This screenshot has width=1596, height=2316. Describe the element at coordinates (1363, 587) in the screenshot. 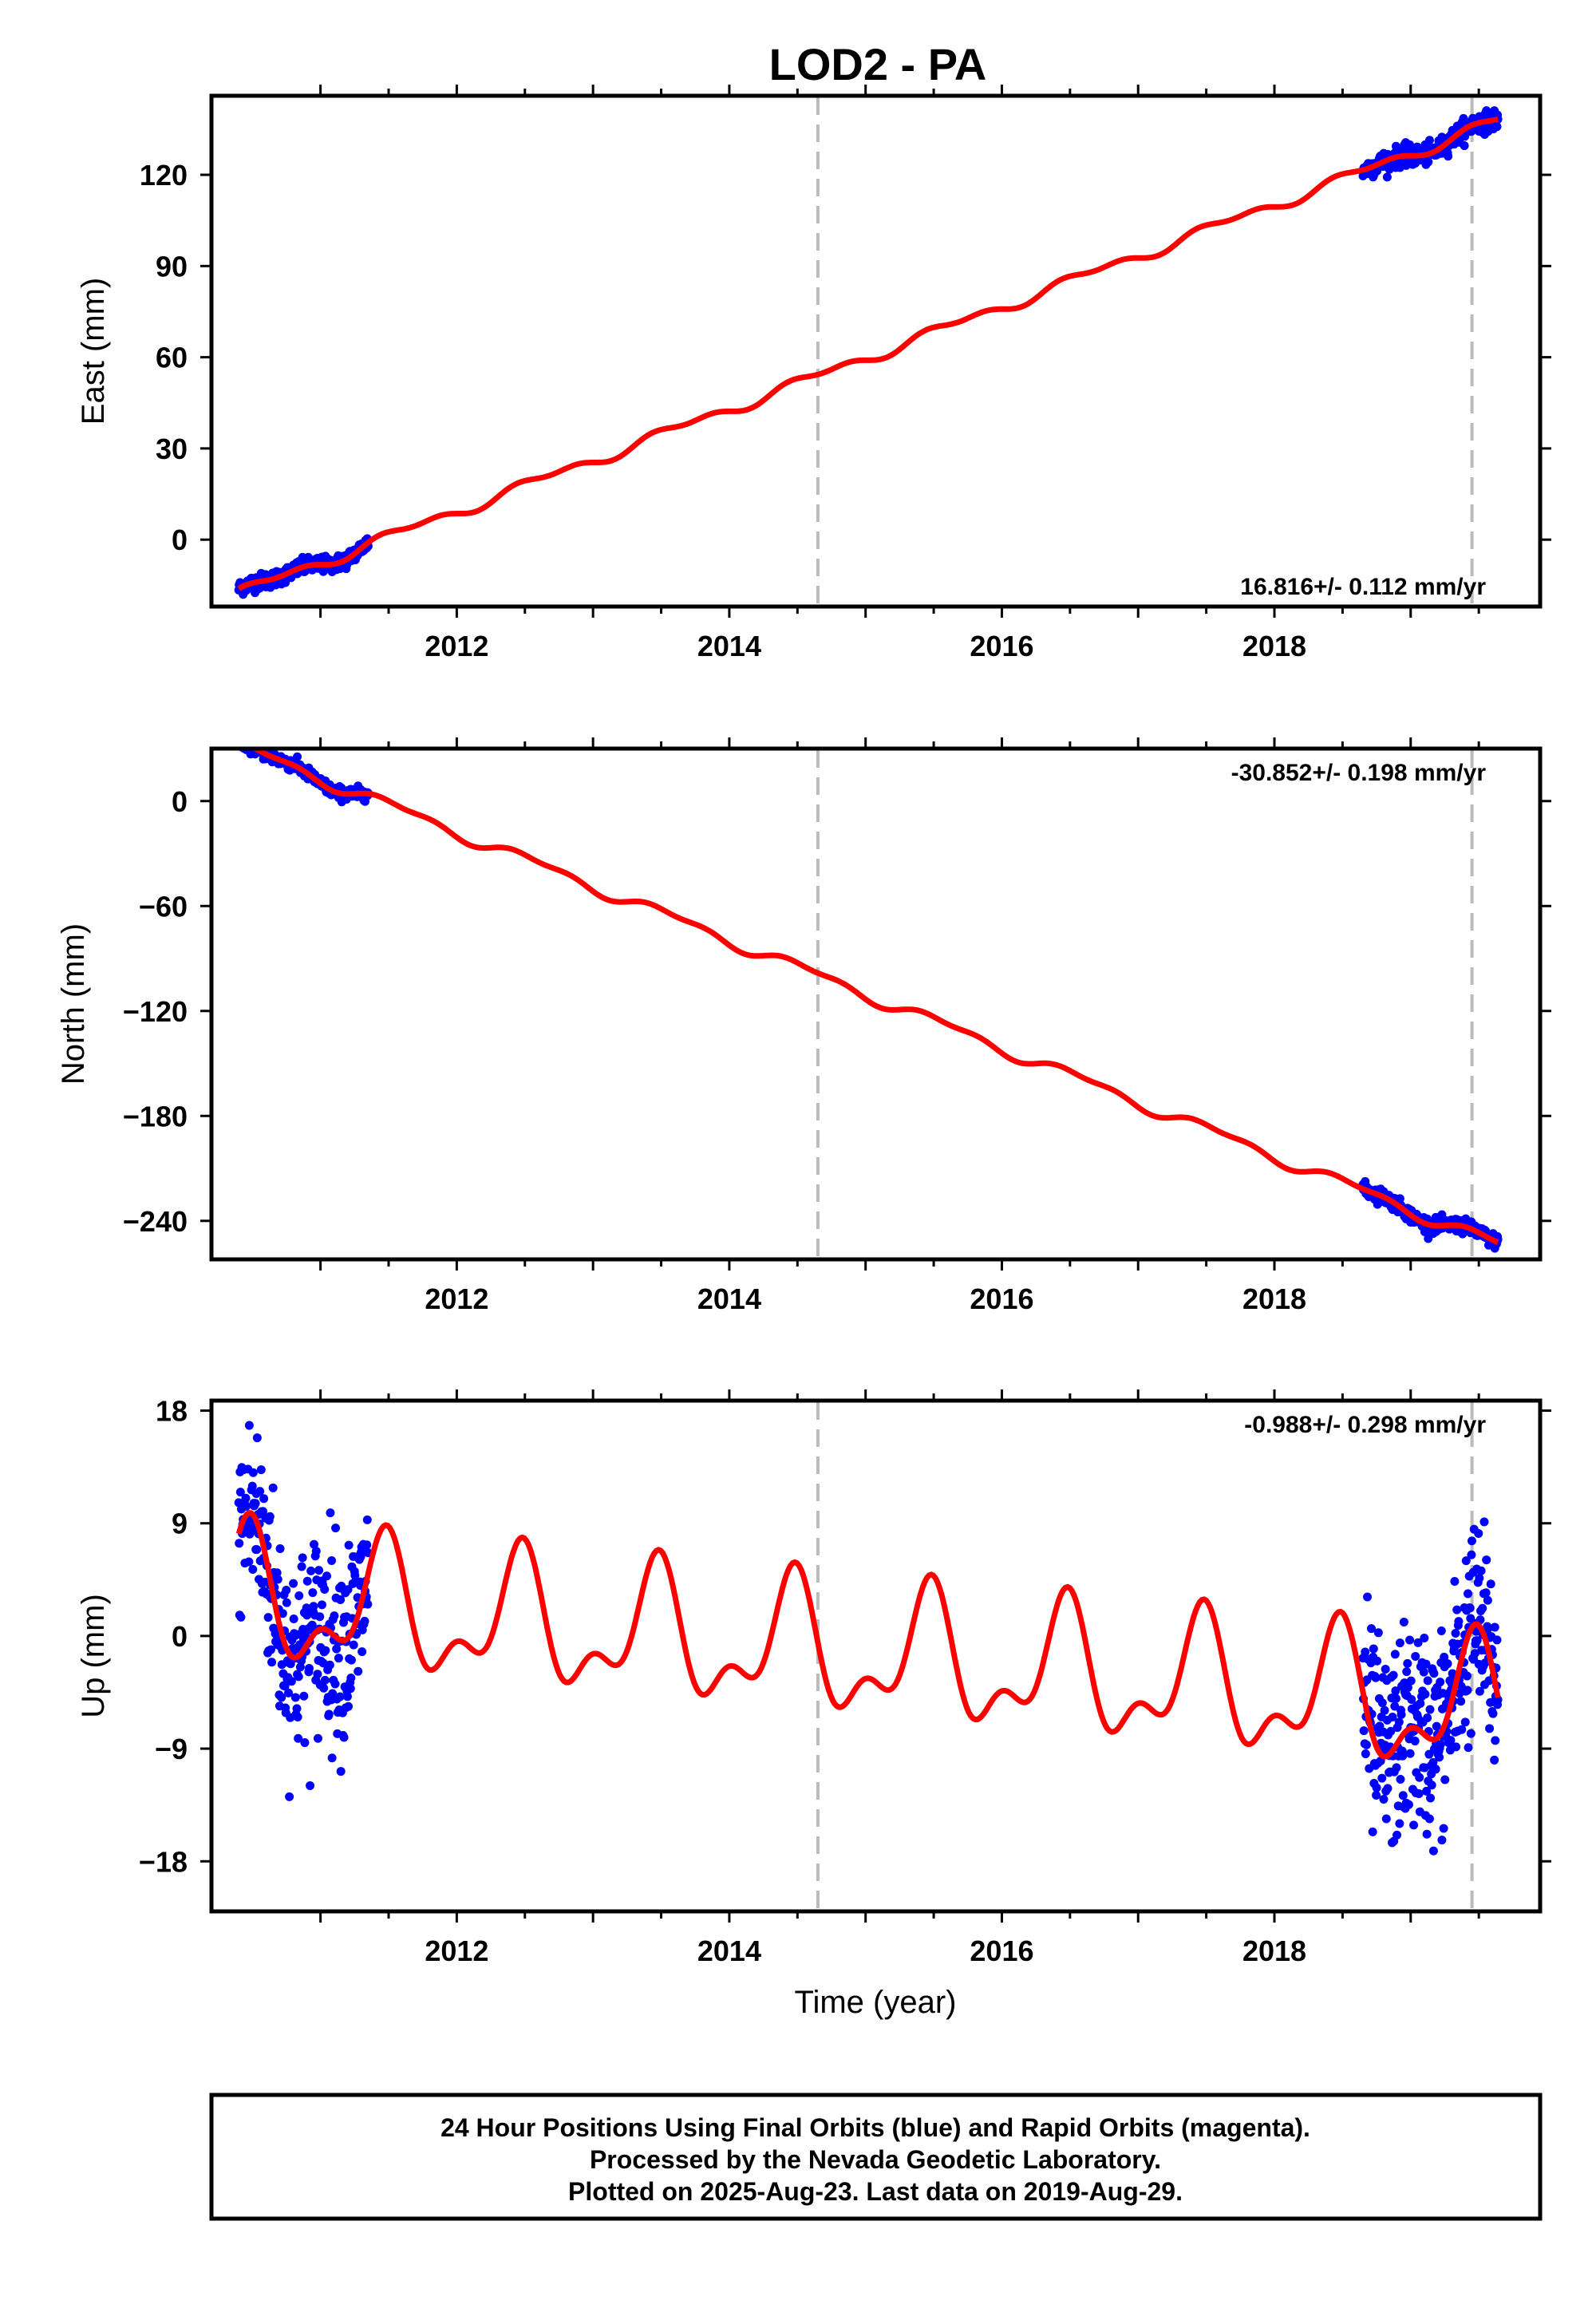

I see `east-rate-label: 16.816+/- 0.112 mm/yr` at that location.